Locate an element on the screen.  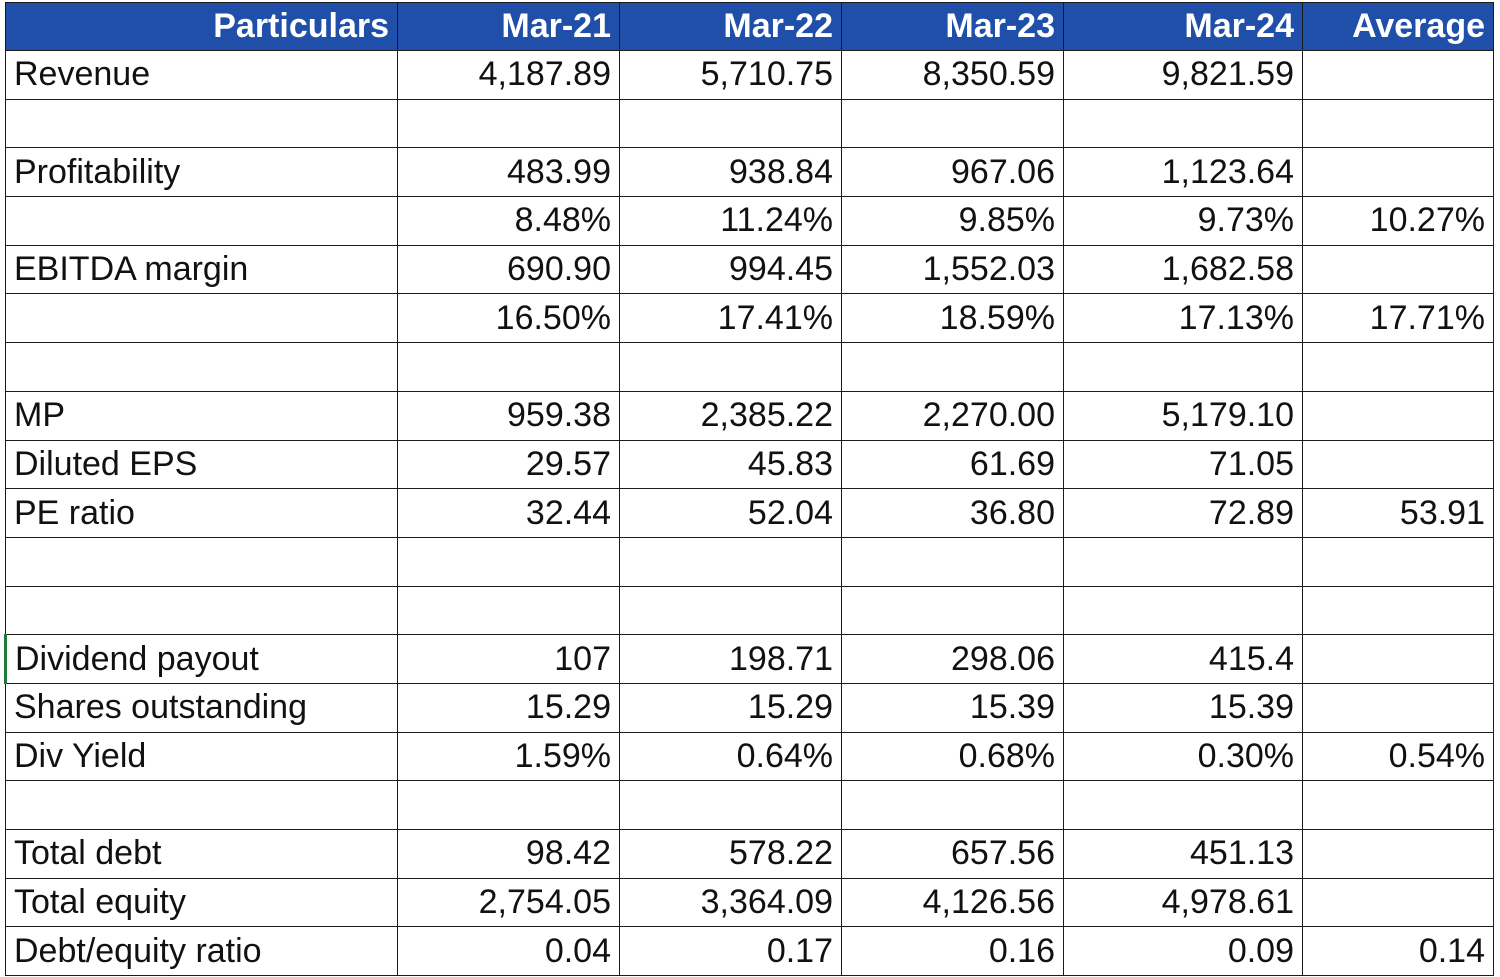
row-label-cell: PE ratio is located at coordinates (201, 513).